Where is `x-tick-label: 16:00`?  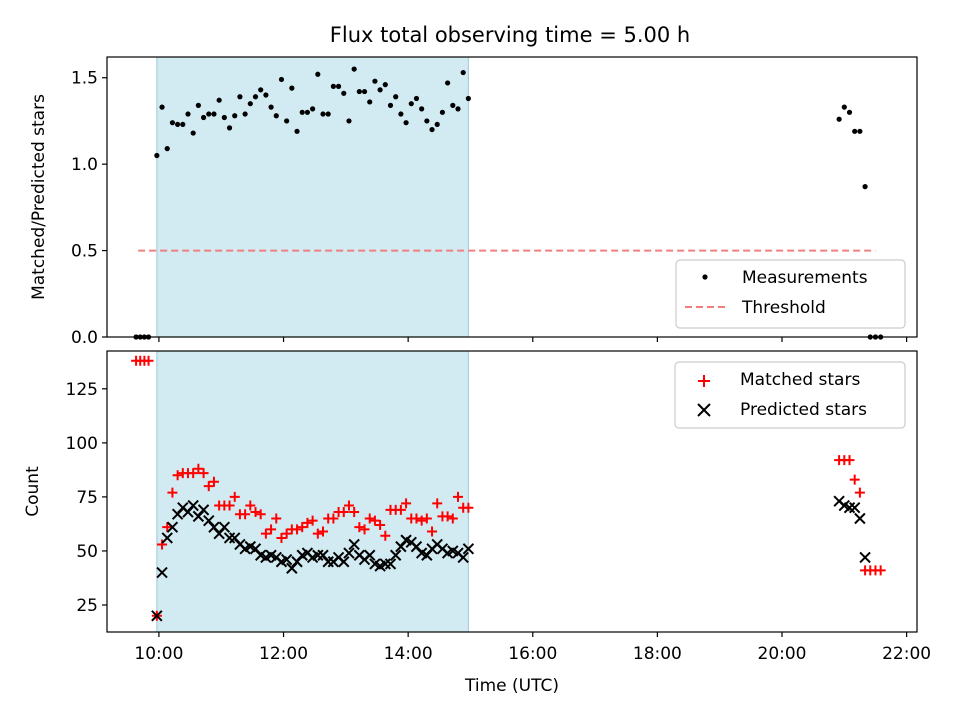
x-tick-label: 16:00 is located at coordinates (532, 654).